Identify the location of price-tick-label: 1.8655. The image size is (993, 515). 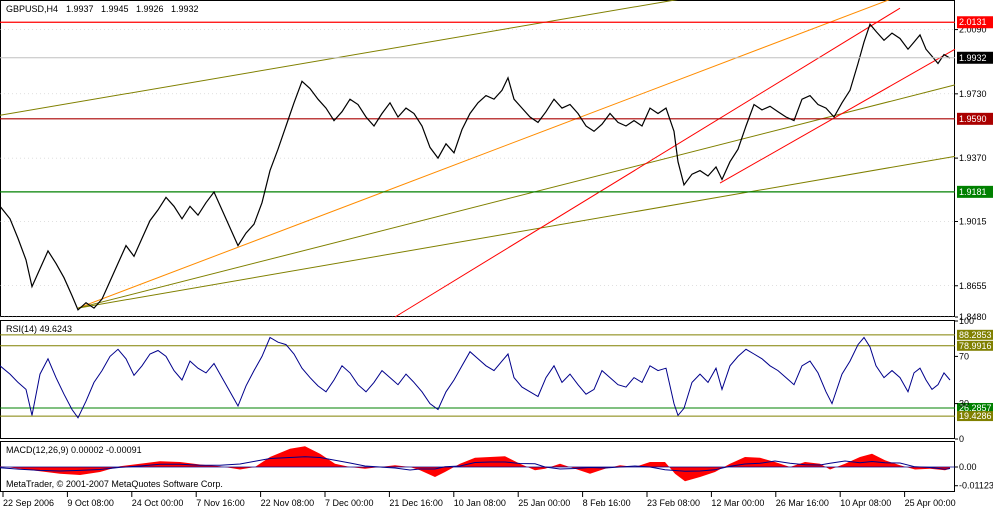
(973, 286).